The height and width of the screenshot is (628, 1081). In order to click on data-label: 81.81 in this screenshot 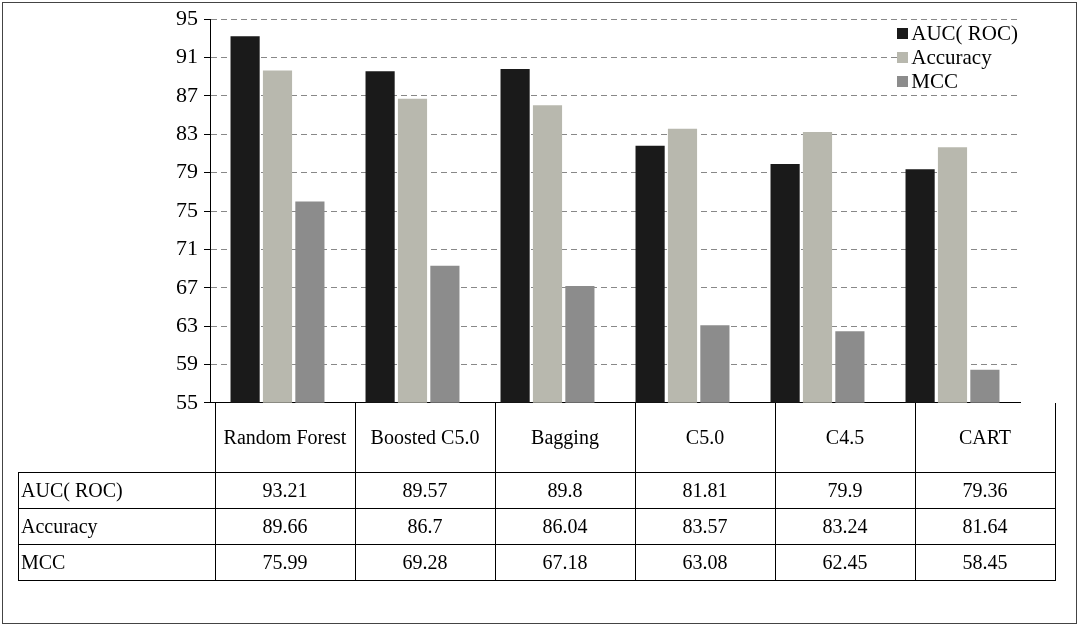, I will do `click(705, 490)`.